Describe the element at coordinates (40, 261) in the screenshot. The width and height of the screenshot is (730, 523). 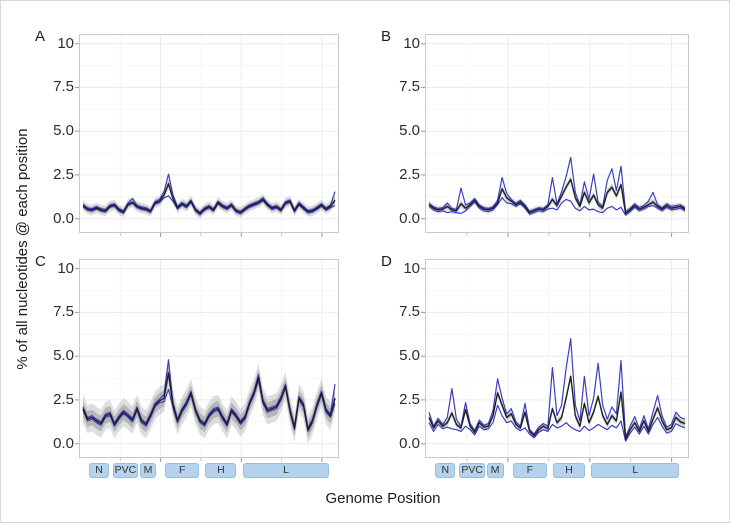
I see `panel-c-label: C` at that location.